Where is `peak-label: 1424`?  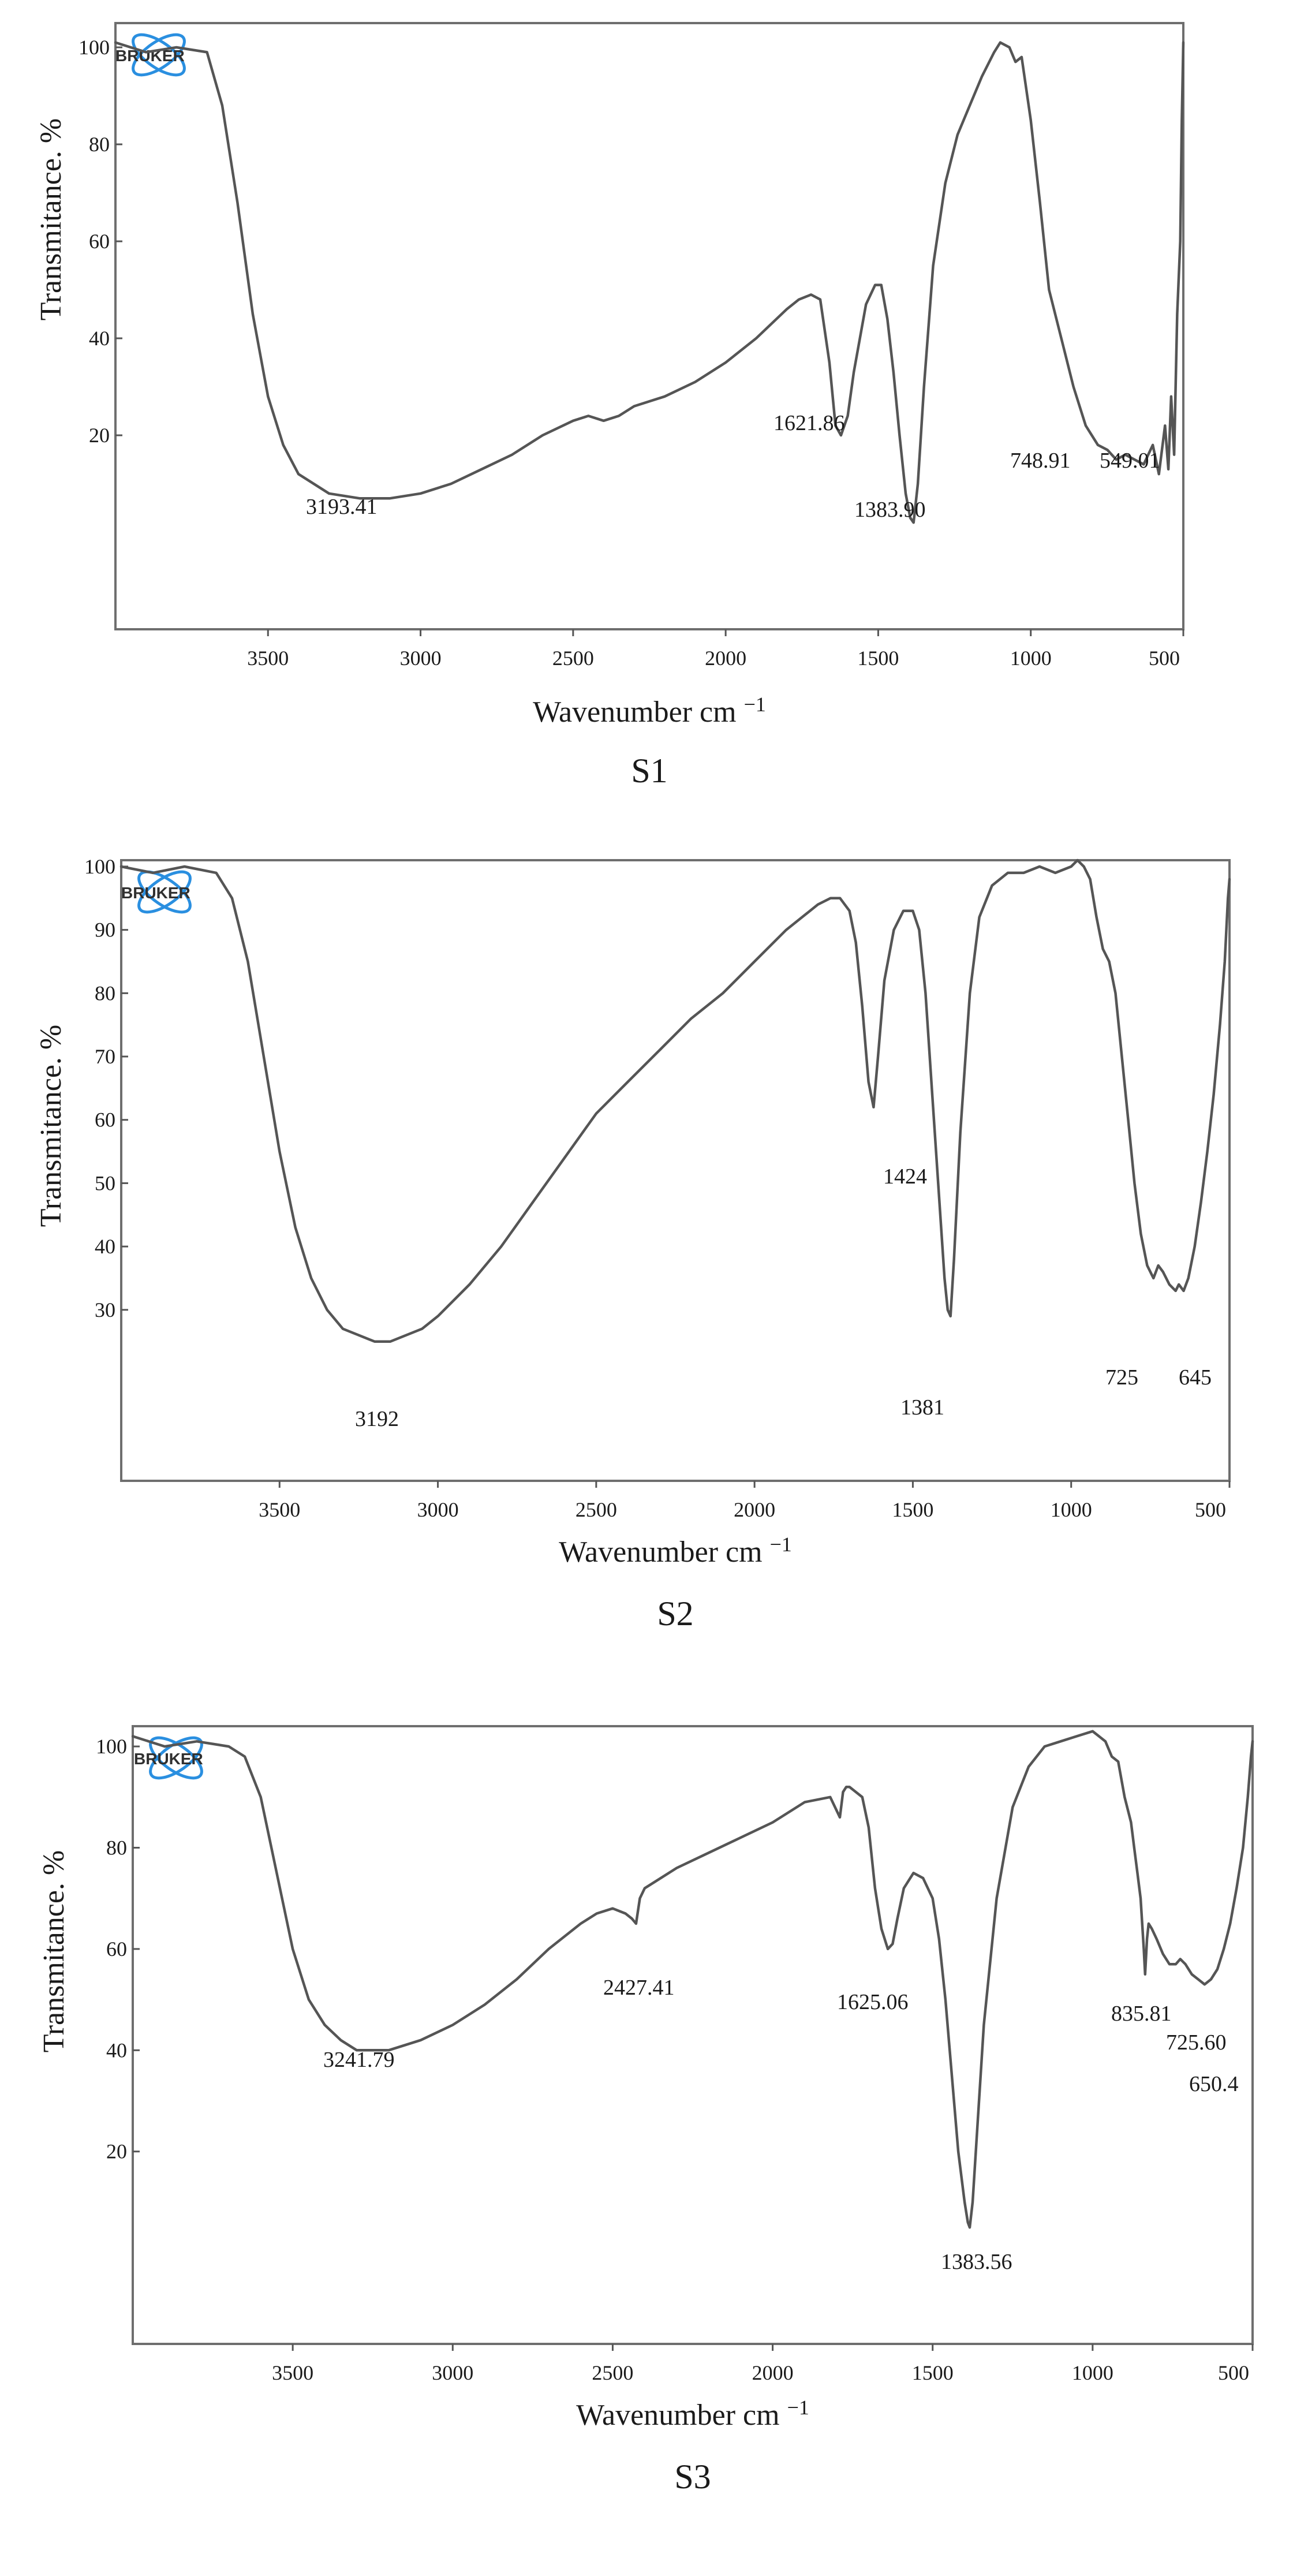
peak-label: 1424 is located at coordinates (905, 1176).